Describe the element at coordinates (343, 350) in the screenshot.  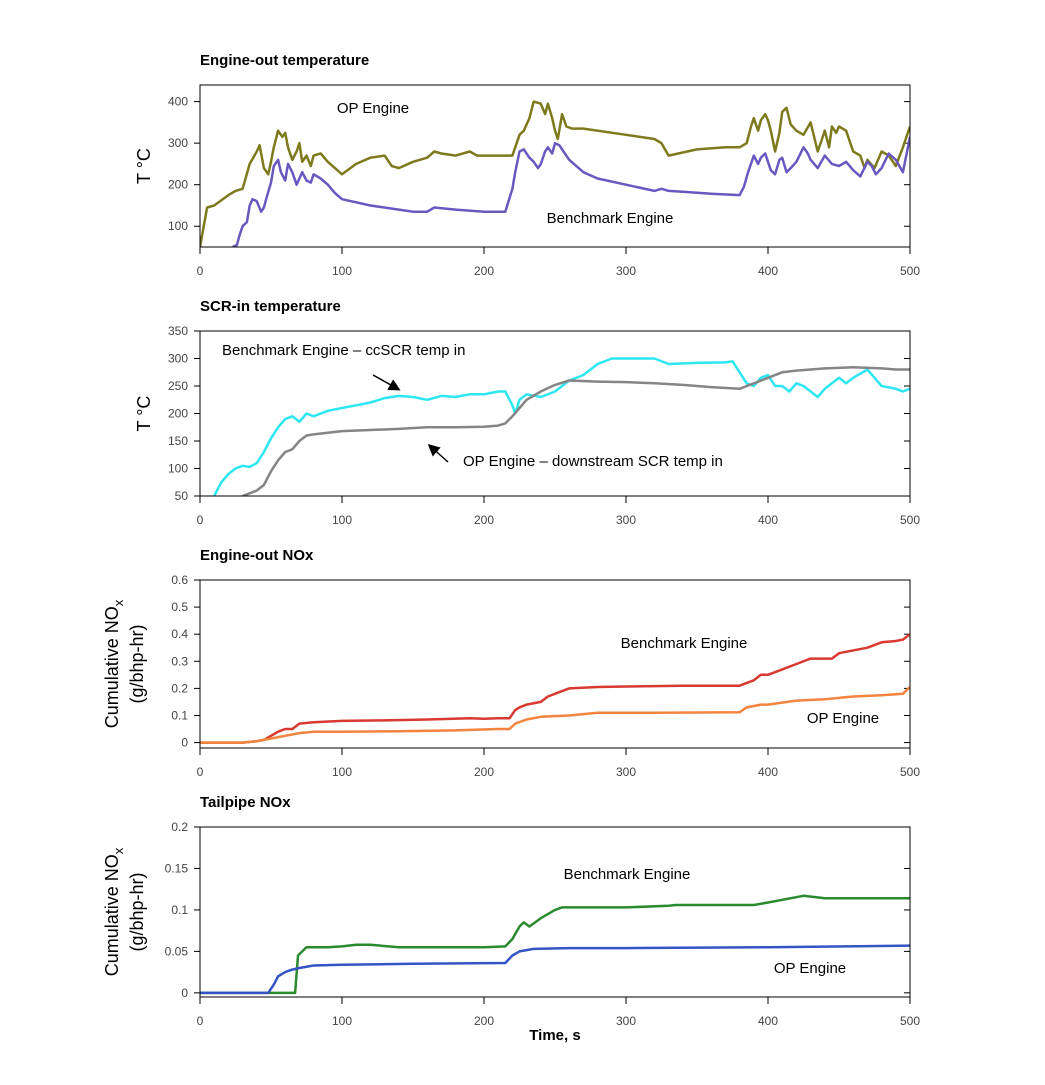
I see `series-label: Benchmark Engine – ccSCR temp in` at that location.